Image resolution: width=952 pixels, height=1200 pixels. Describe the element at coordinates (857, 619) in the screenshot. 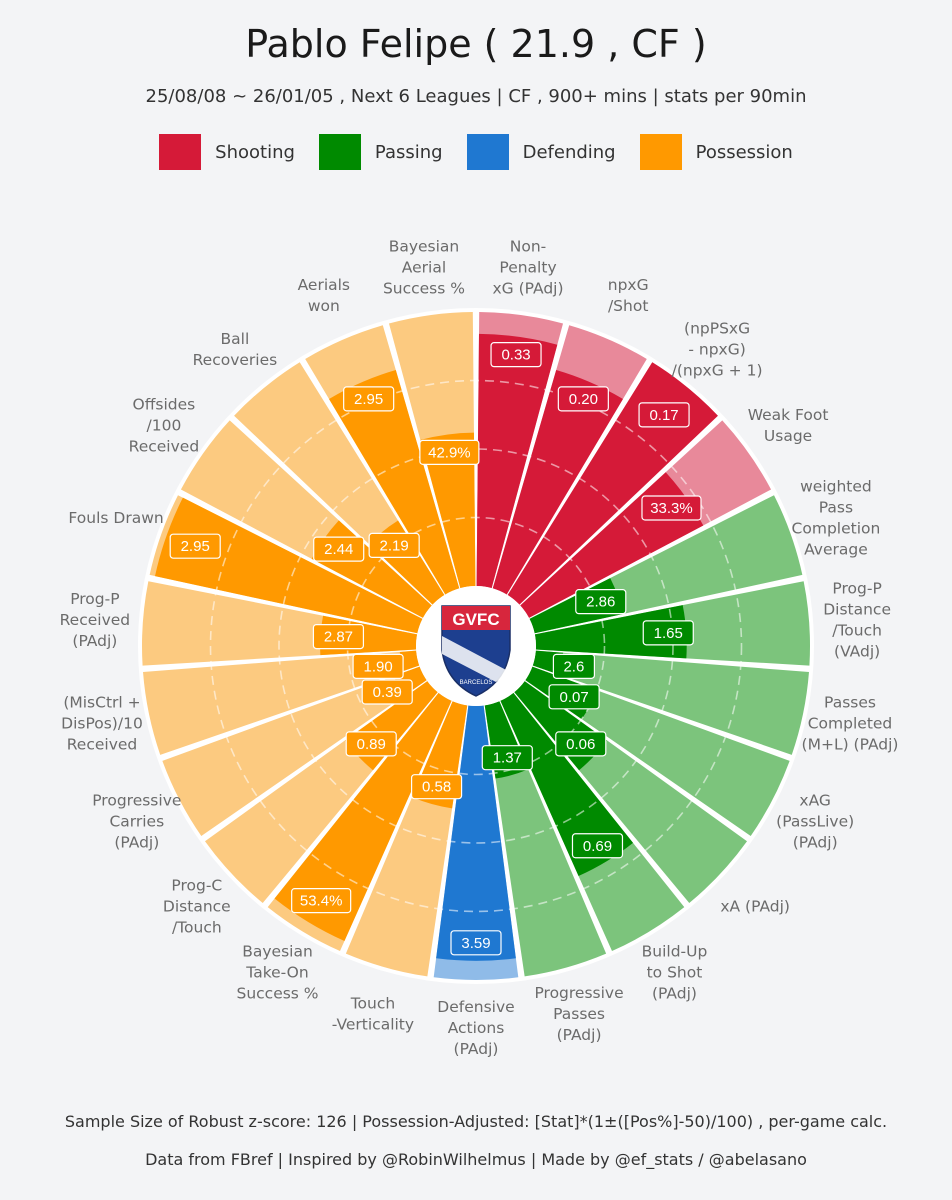

I see `category-label-5: Prog-P Distance/Touch (VAdj)` at that location.